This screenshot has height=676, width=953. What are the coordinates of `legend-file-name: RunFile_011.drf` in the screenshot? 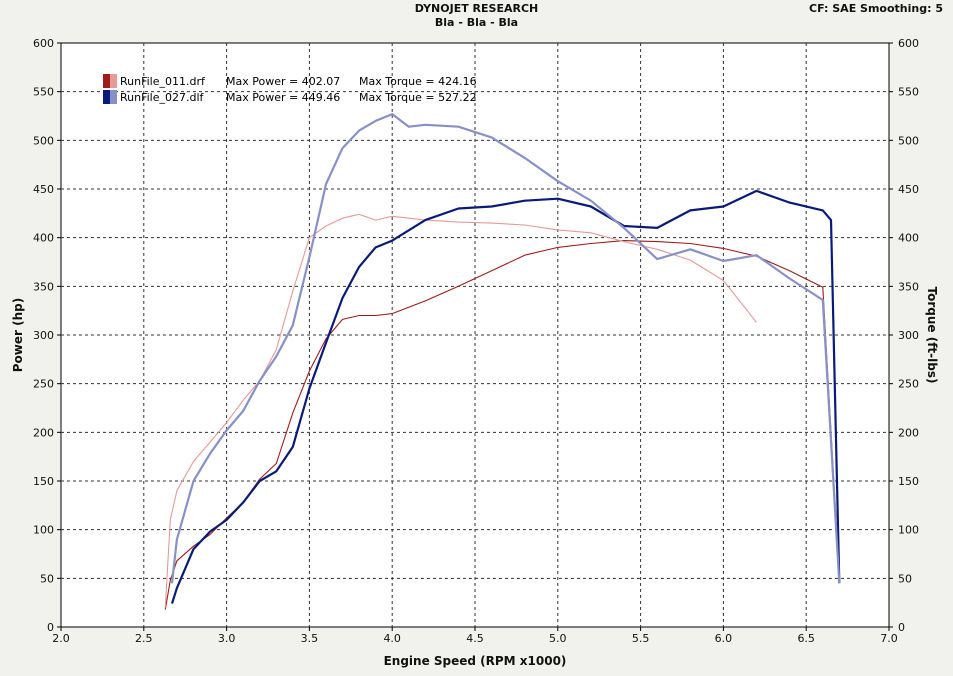 It's located at (163, 81).